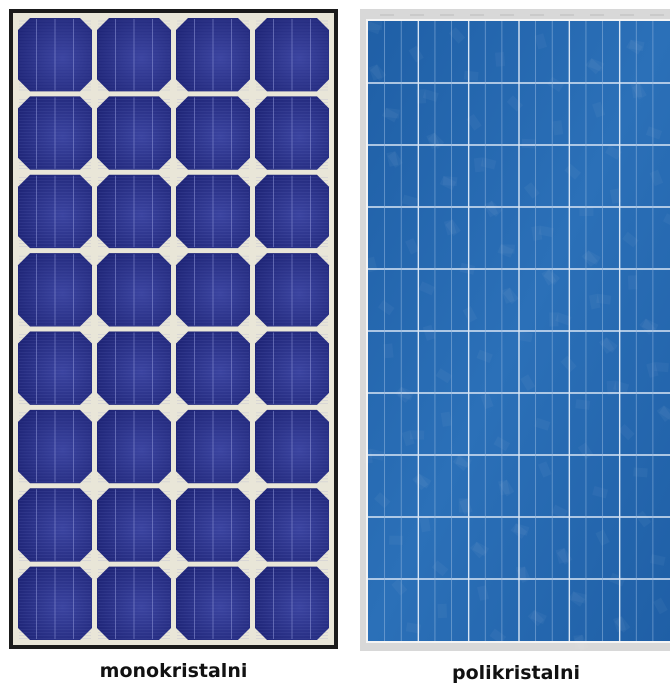 This screenshot has width=670, height=686. Describe the element at coordinates (516, 673) in the screenshot. I see `polycrystalline-caption: polikristalni` at that location.